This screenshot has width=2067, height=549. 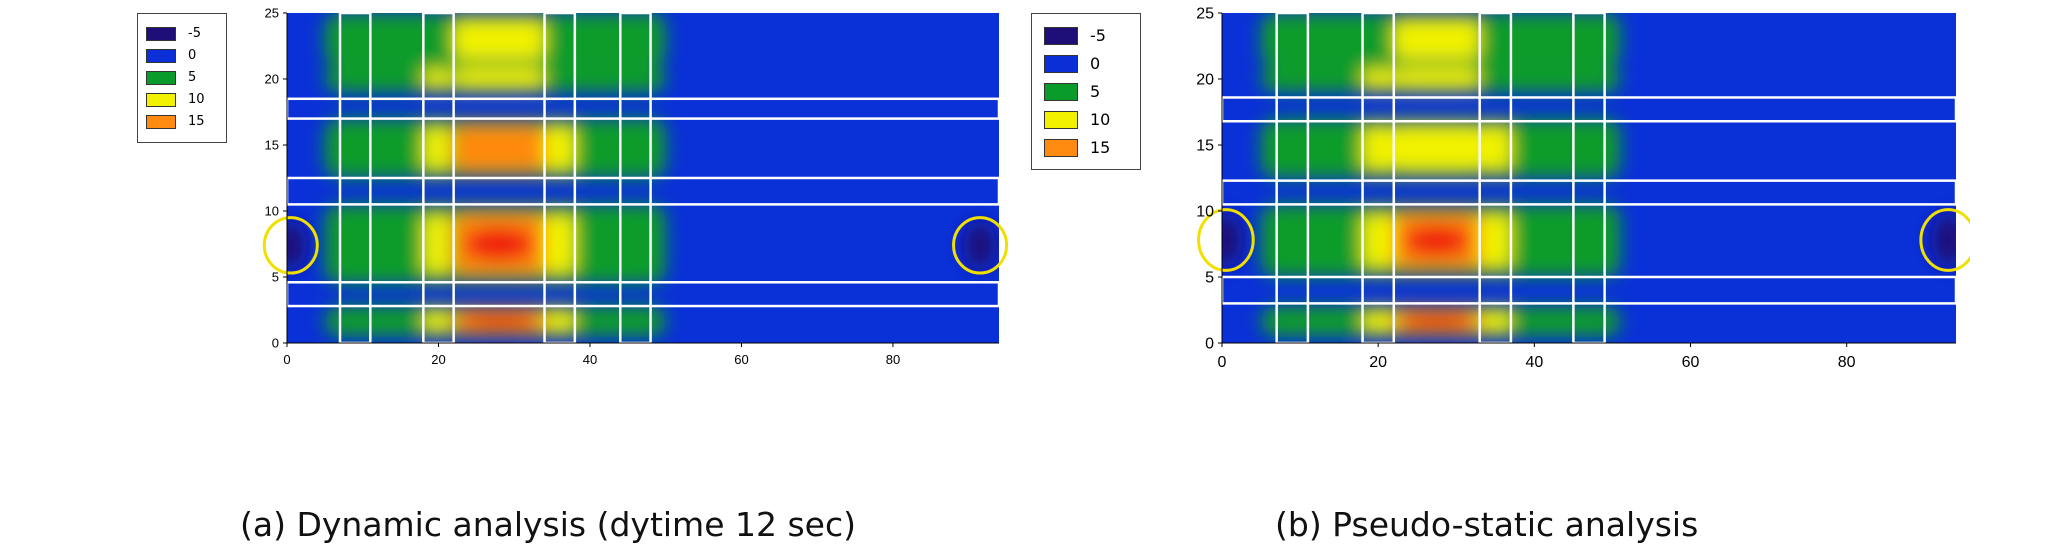 I want to click on legend-b-label-1: 0, so click(x=1095, y=63).